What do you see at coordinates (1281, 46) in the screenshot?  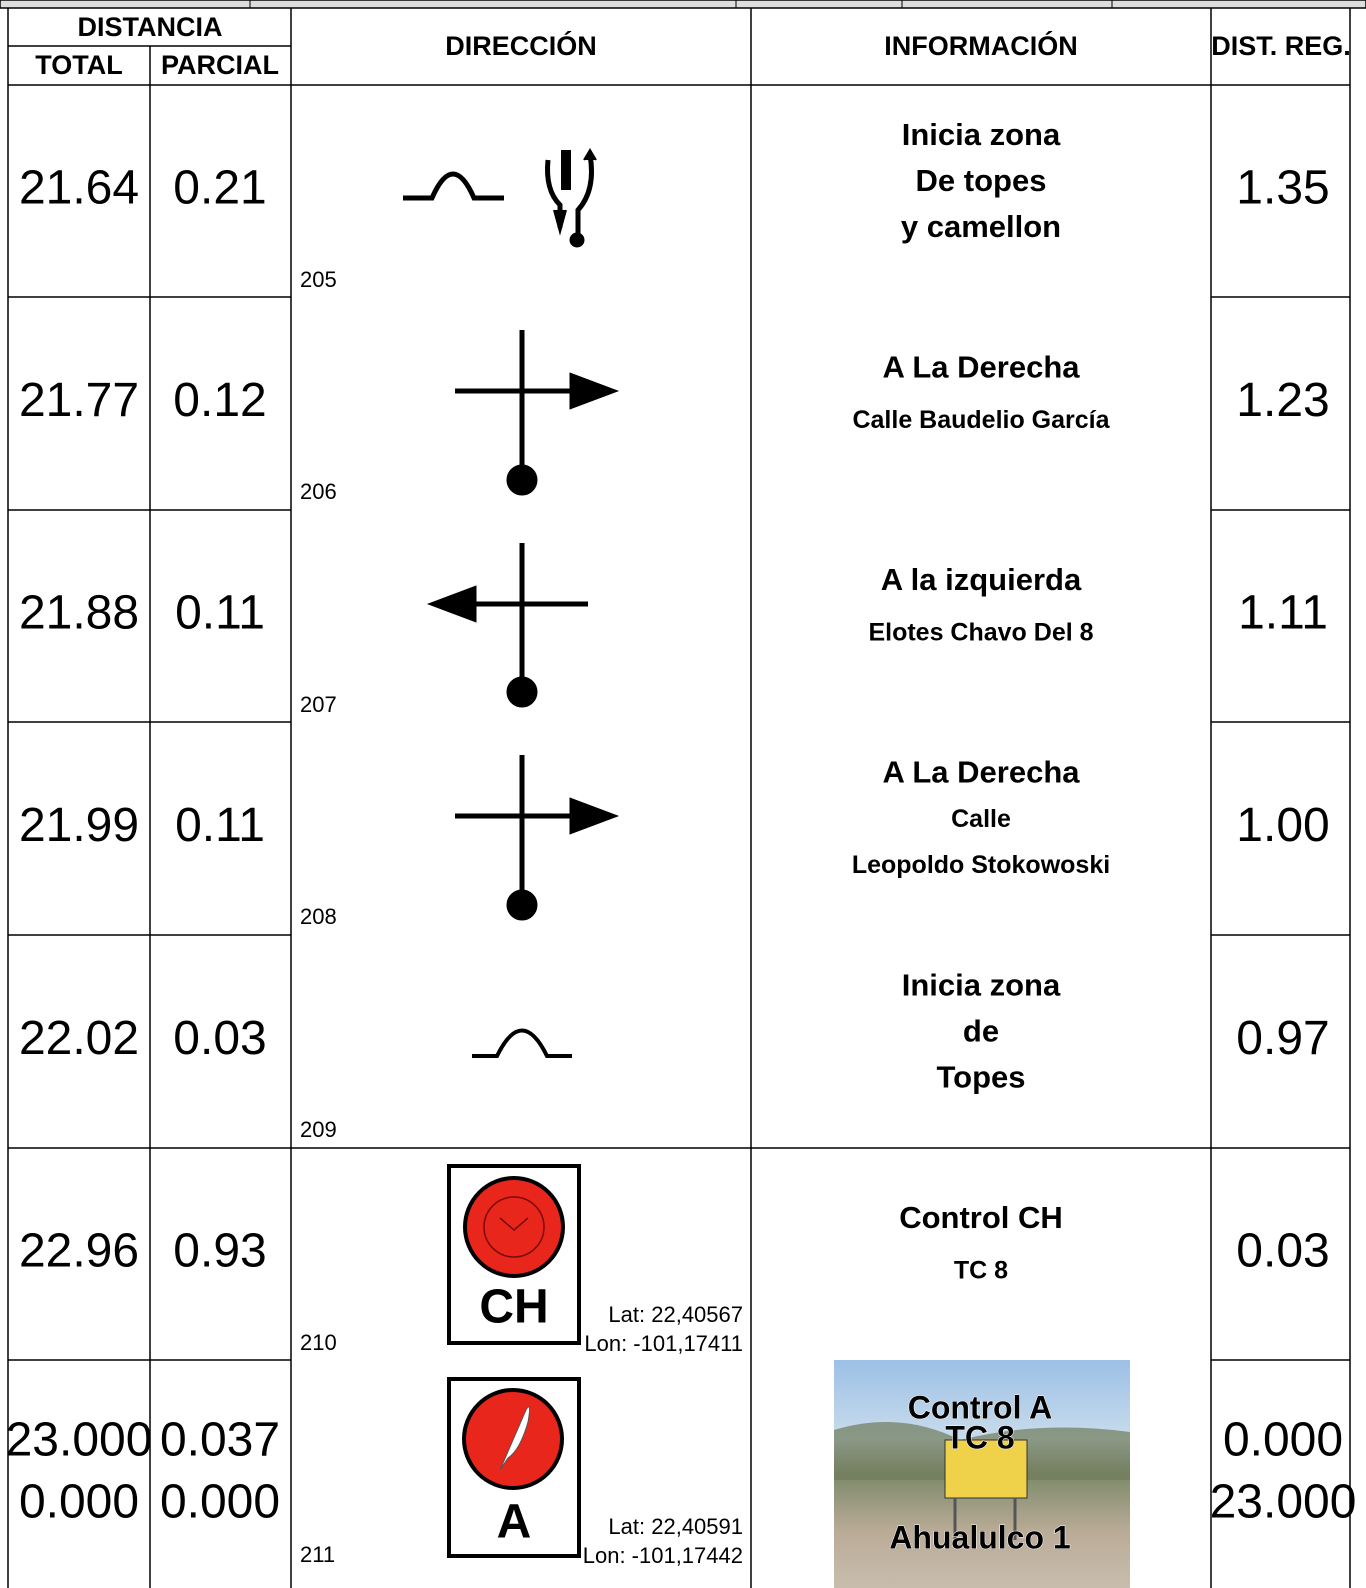 I see `header-dist-reg: DIST. REG.` at bounding box center [1281, 46].